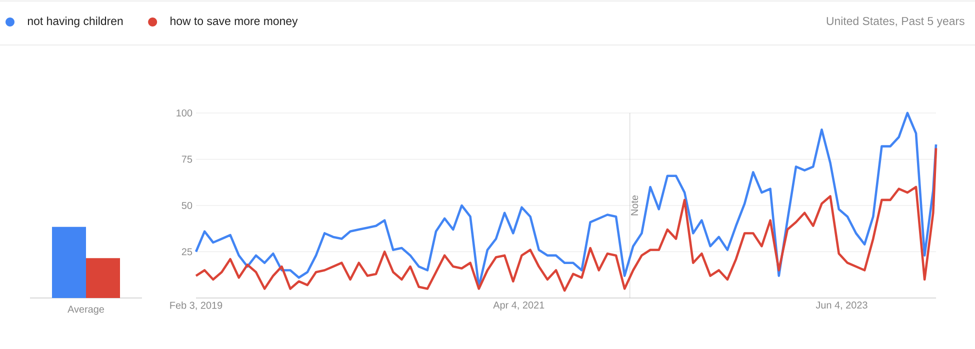  I want to click on y-tick-label: 25, so click(187, 252).